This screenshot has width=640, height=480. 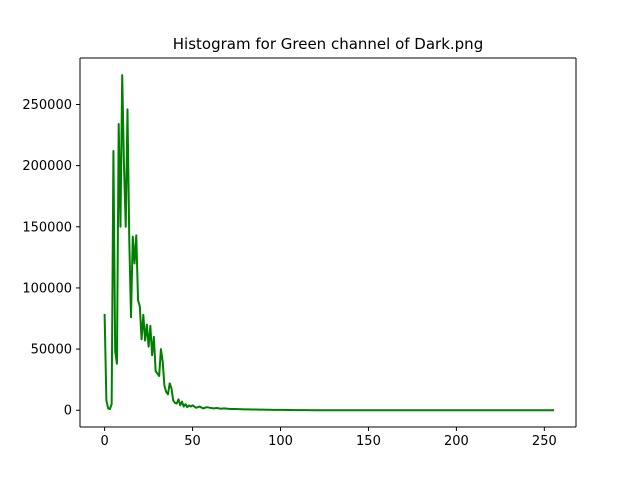 What do you see at coordinates (51, 350) in the screenshot?
I see `y-tick-label: 50000` at bounding box center [51, 350].